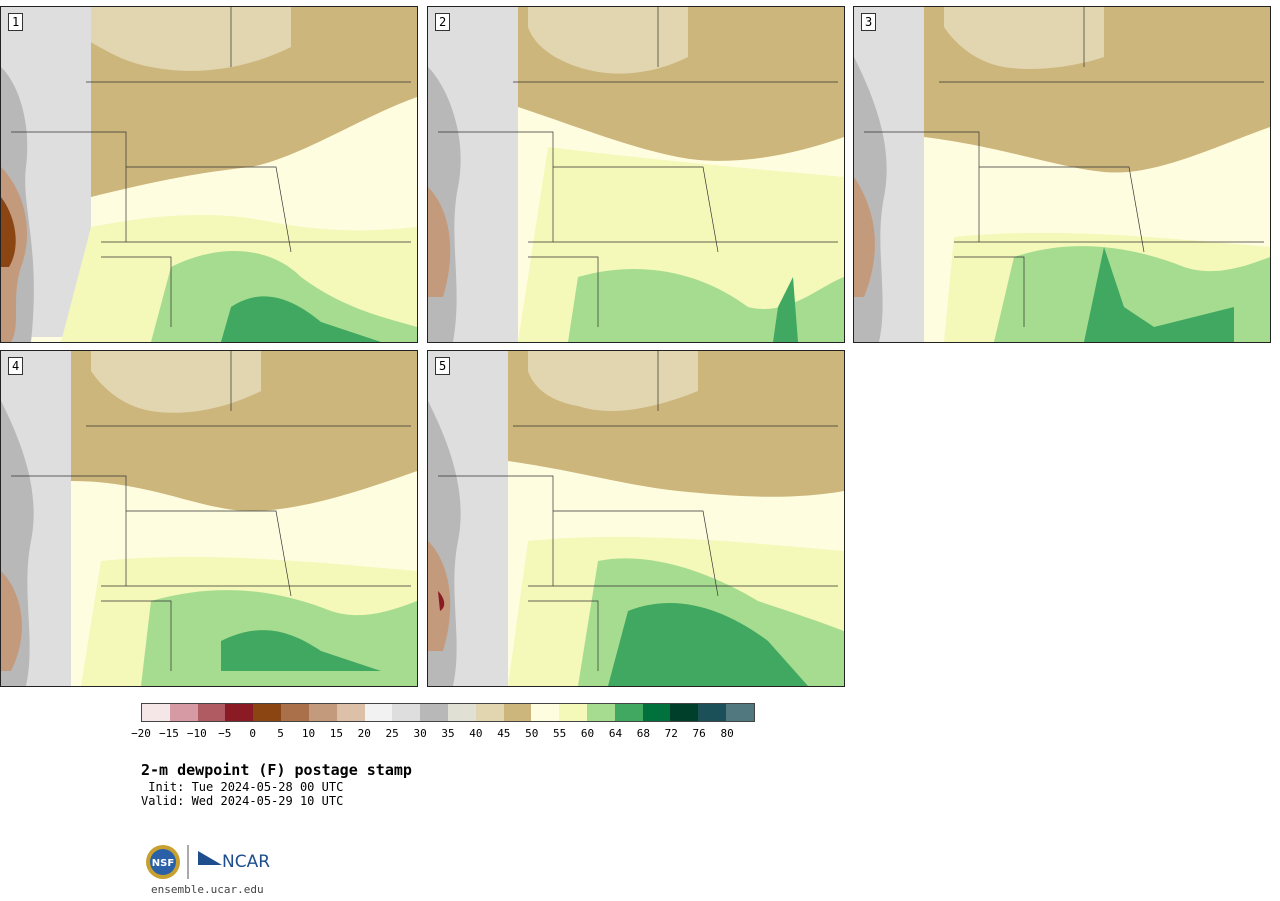 This screenshot has height=901, width=1280. Describe the element at coordinates (671, 733) in the screenshot. I see `colorbar-tick-label: 72` at that location.